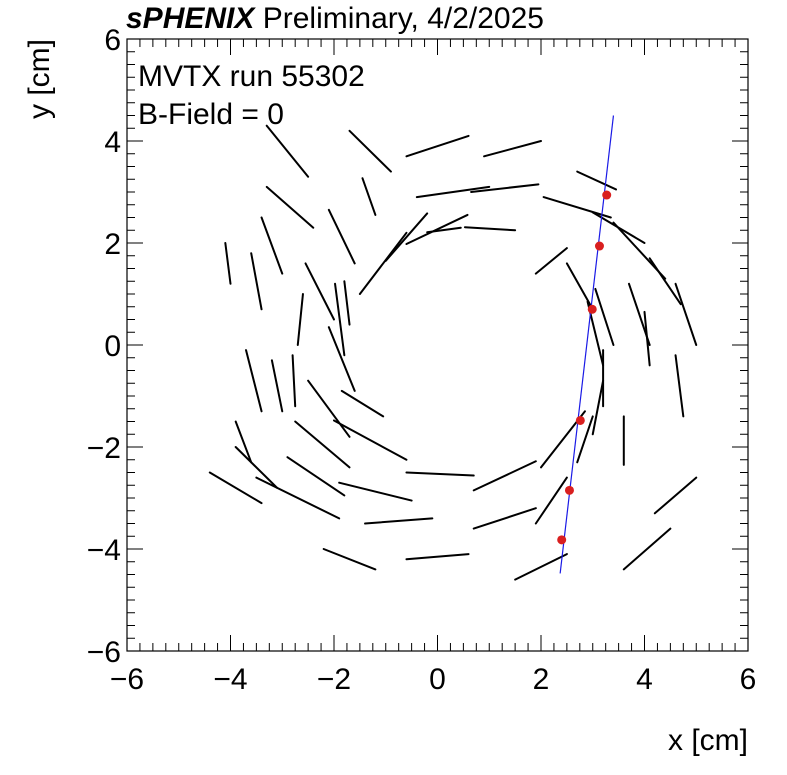 Image resolution: width=787 pixels, height=775 pixels. Describe the element at coordinates (399, 18) in the screenshot. I see `header-rest: Preliminary, 4/2/2025` at that location.